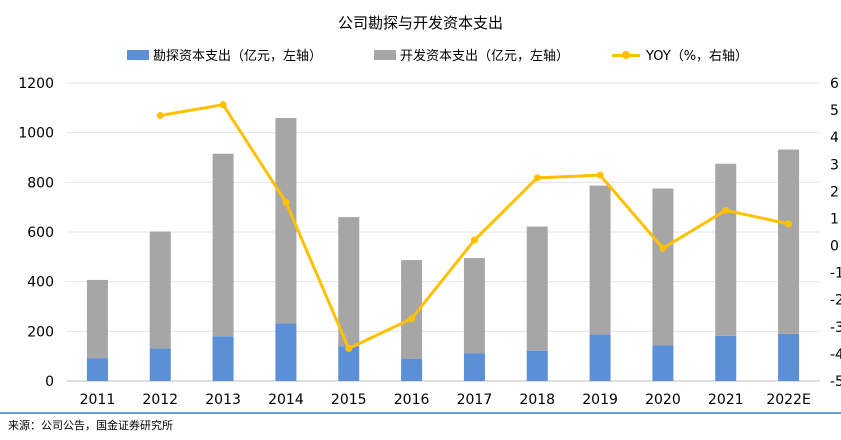 The width and height of the screenshot is (841, 440). I want to click on x-tick-label: 2019, so click(600, 400).